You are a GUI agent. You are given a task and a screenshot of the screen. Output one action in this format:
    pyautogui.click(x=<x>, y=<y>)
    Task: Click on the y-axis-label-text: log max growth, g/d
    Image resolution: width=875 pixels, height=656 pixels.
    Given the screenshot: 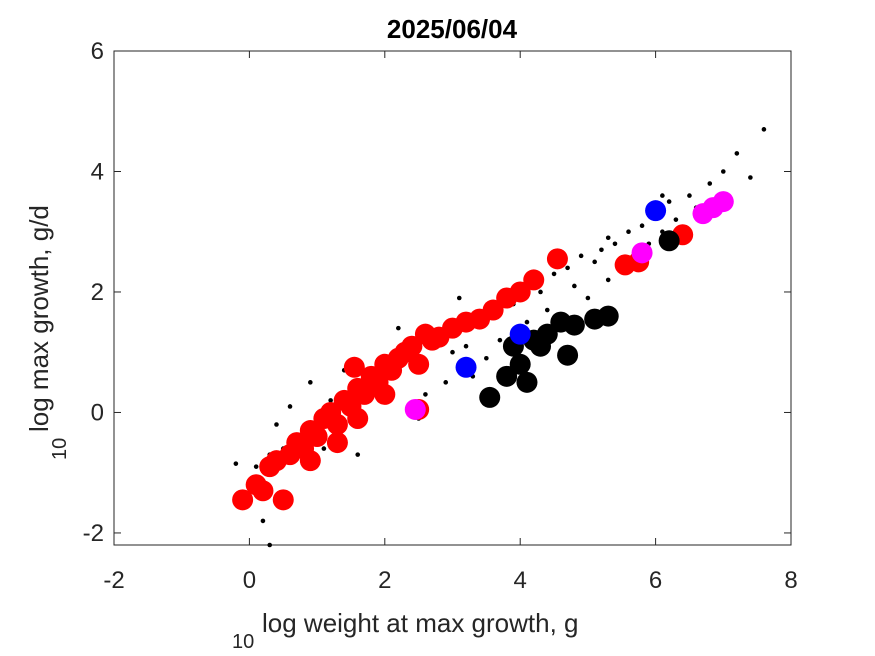 What is the action you would take?
    pyautogui.click(x=39, y=318)
    